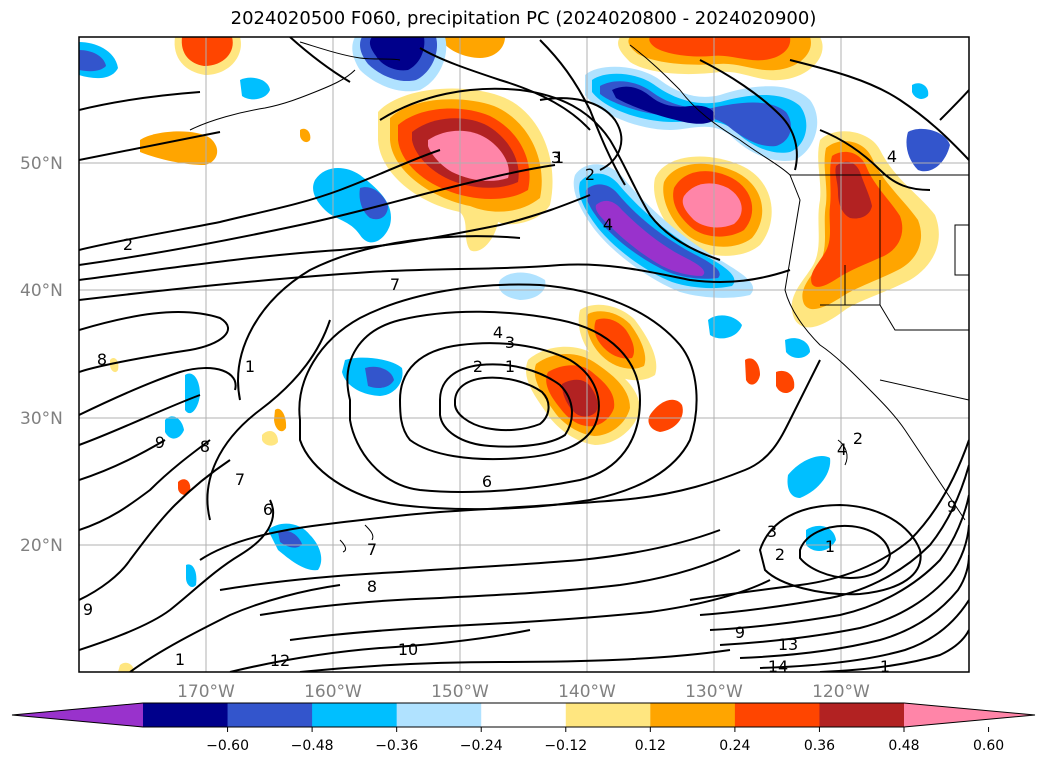 Image resolution: width=1047 pixels, height=765 pixels. I want to click on contour-label: 13, so click(788, 644).